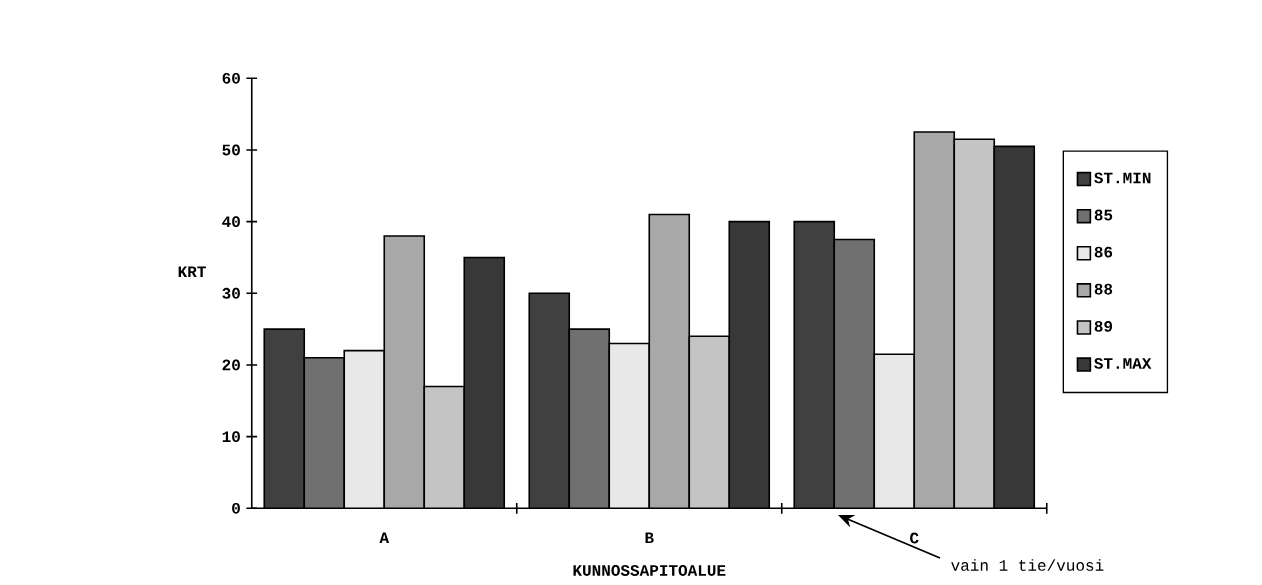 This screenshot has height=585, width=1262. What do you see at coordinates (1122, 178) in the screenshot?
I see `legend-label: ST.MIN` at bounding box center [1122, 178].